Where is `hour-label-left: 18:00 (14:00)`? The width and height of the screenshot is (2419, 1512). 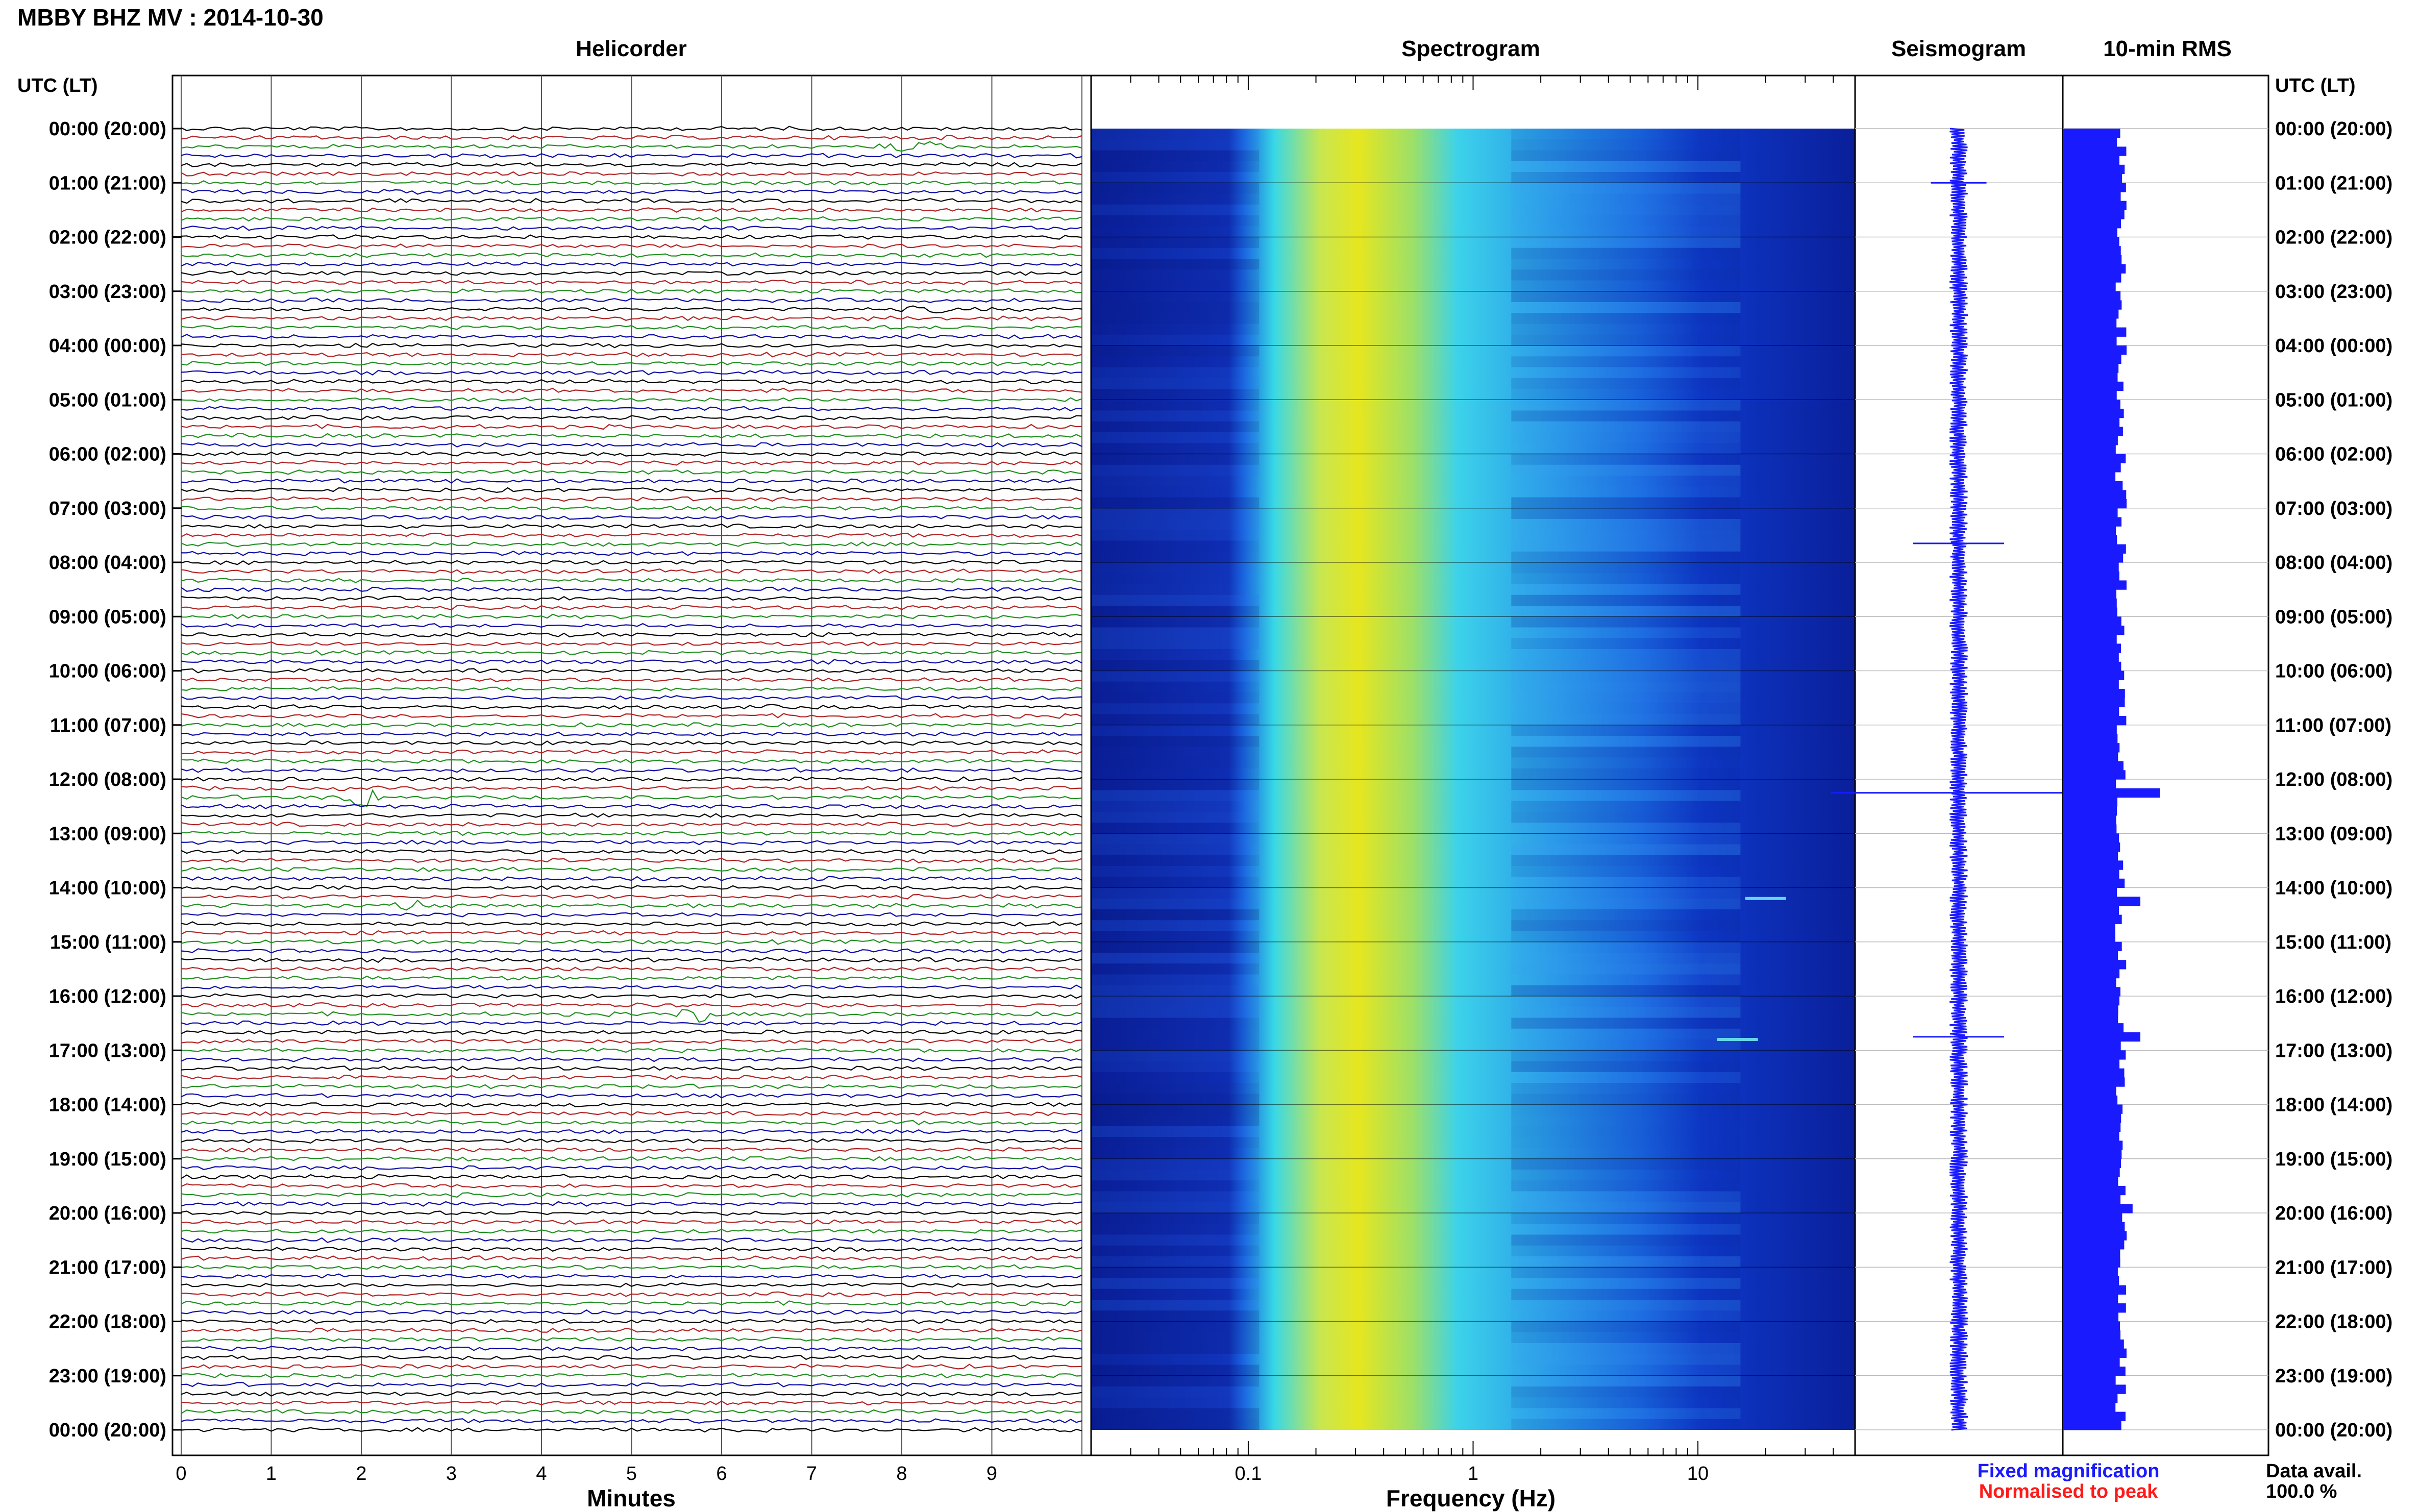 hour-label-left: 18:00 (14:00) is located at coordinates (107, 1105).